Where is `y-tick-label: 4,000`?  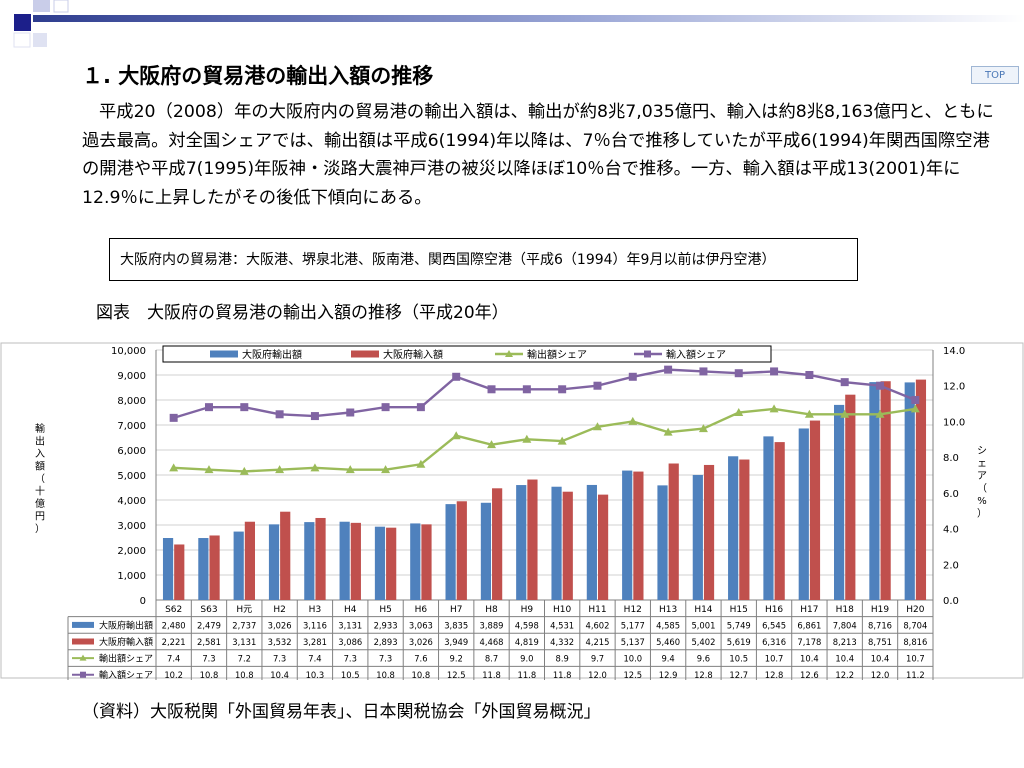
y-tick-label: 4,000 is located at coordinates (131, 501).